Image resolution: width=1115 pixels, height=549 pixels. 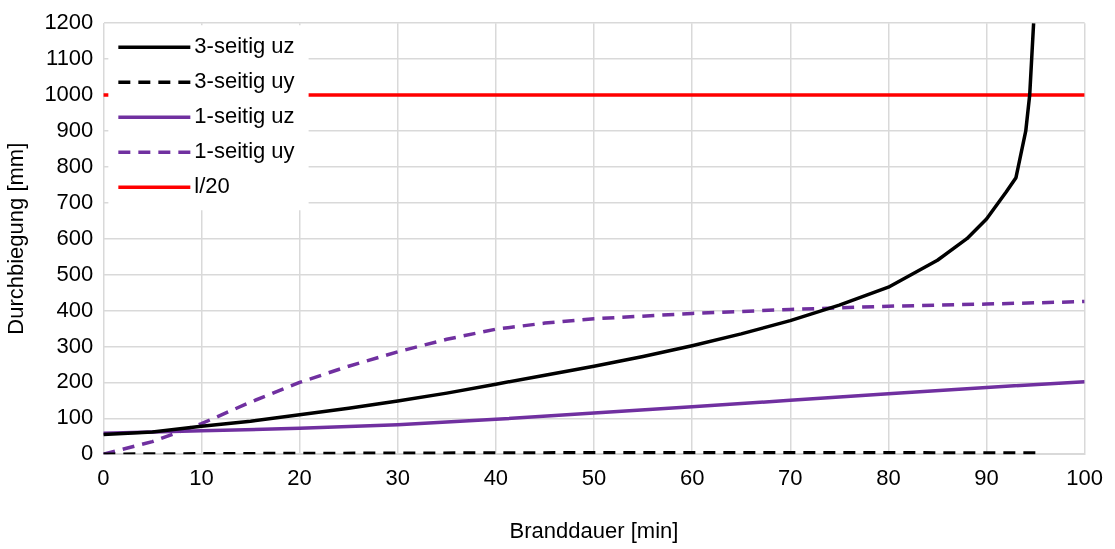 I want to click on y-tick-label: 600, so click(x=75, y=237).